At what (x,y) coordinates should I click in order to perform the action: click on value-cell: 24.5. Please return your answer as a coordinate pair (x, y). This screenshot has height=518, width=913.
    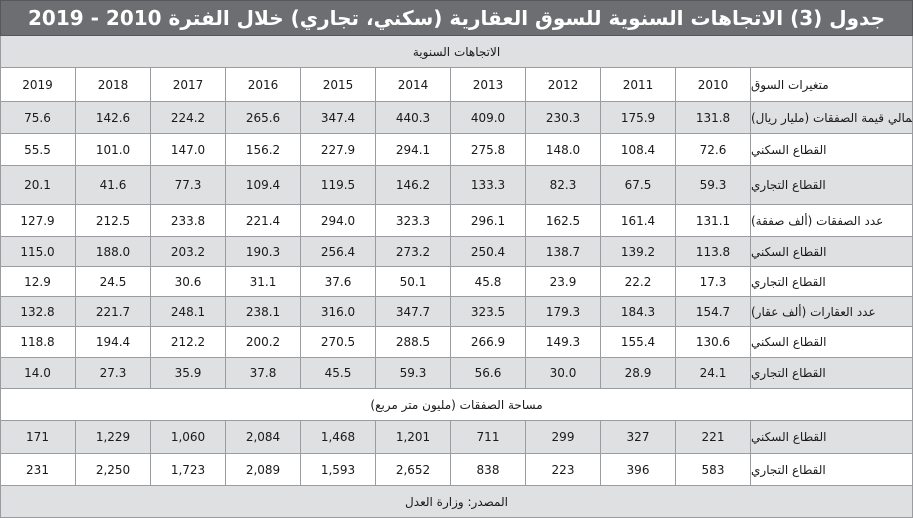
    Looking at the image, I should click on (112, 281).